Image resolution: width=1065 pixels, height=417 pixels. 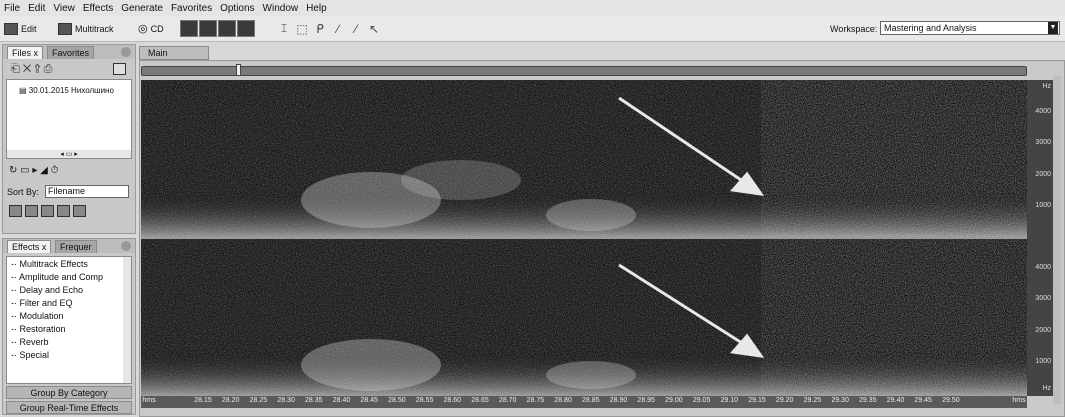 I want to click on edit-icon, so click(x=11, y=28).